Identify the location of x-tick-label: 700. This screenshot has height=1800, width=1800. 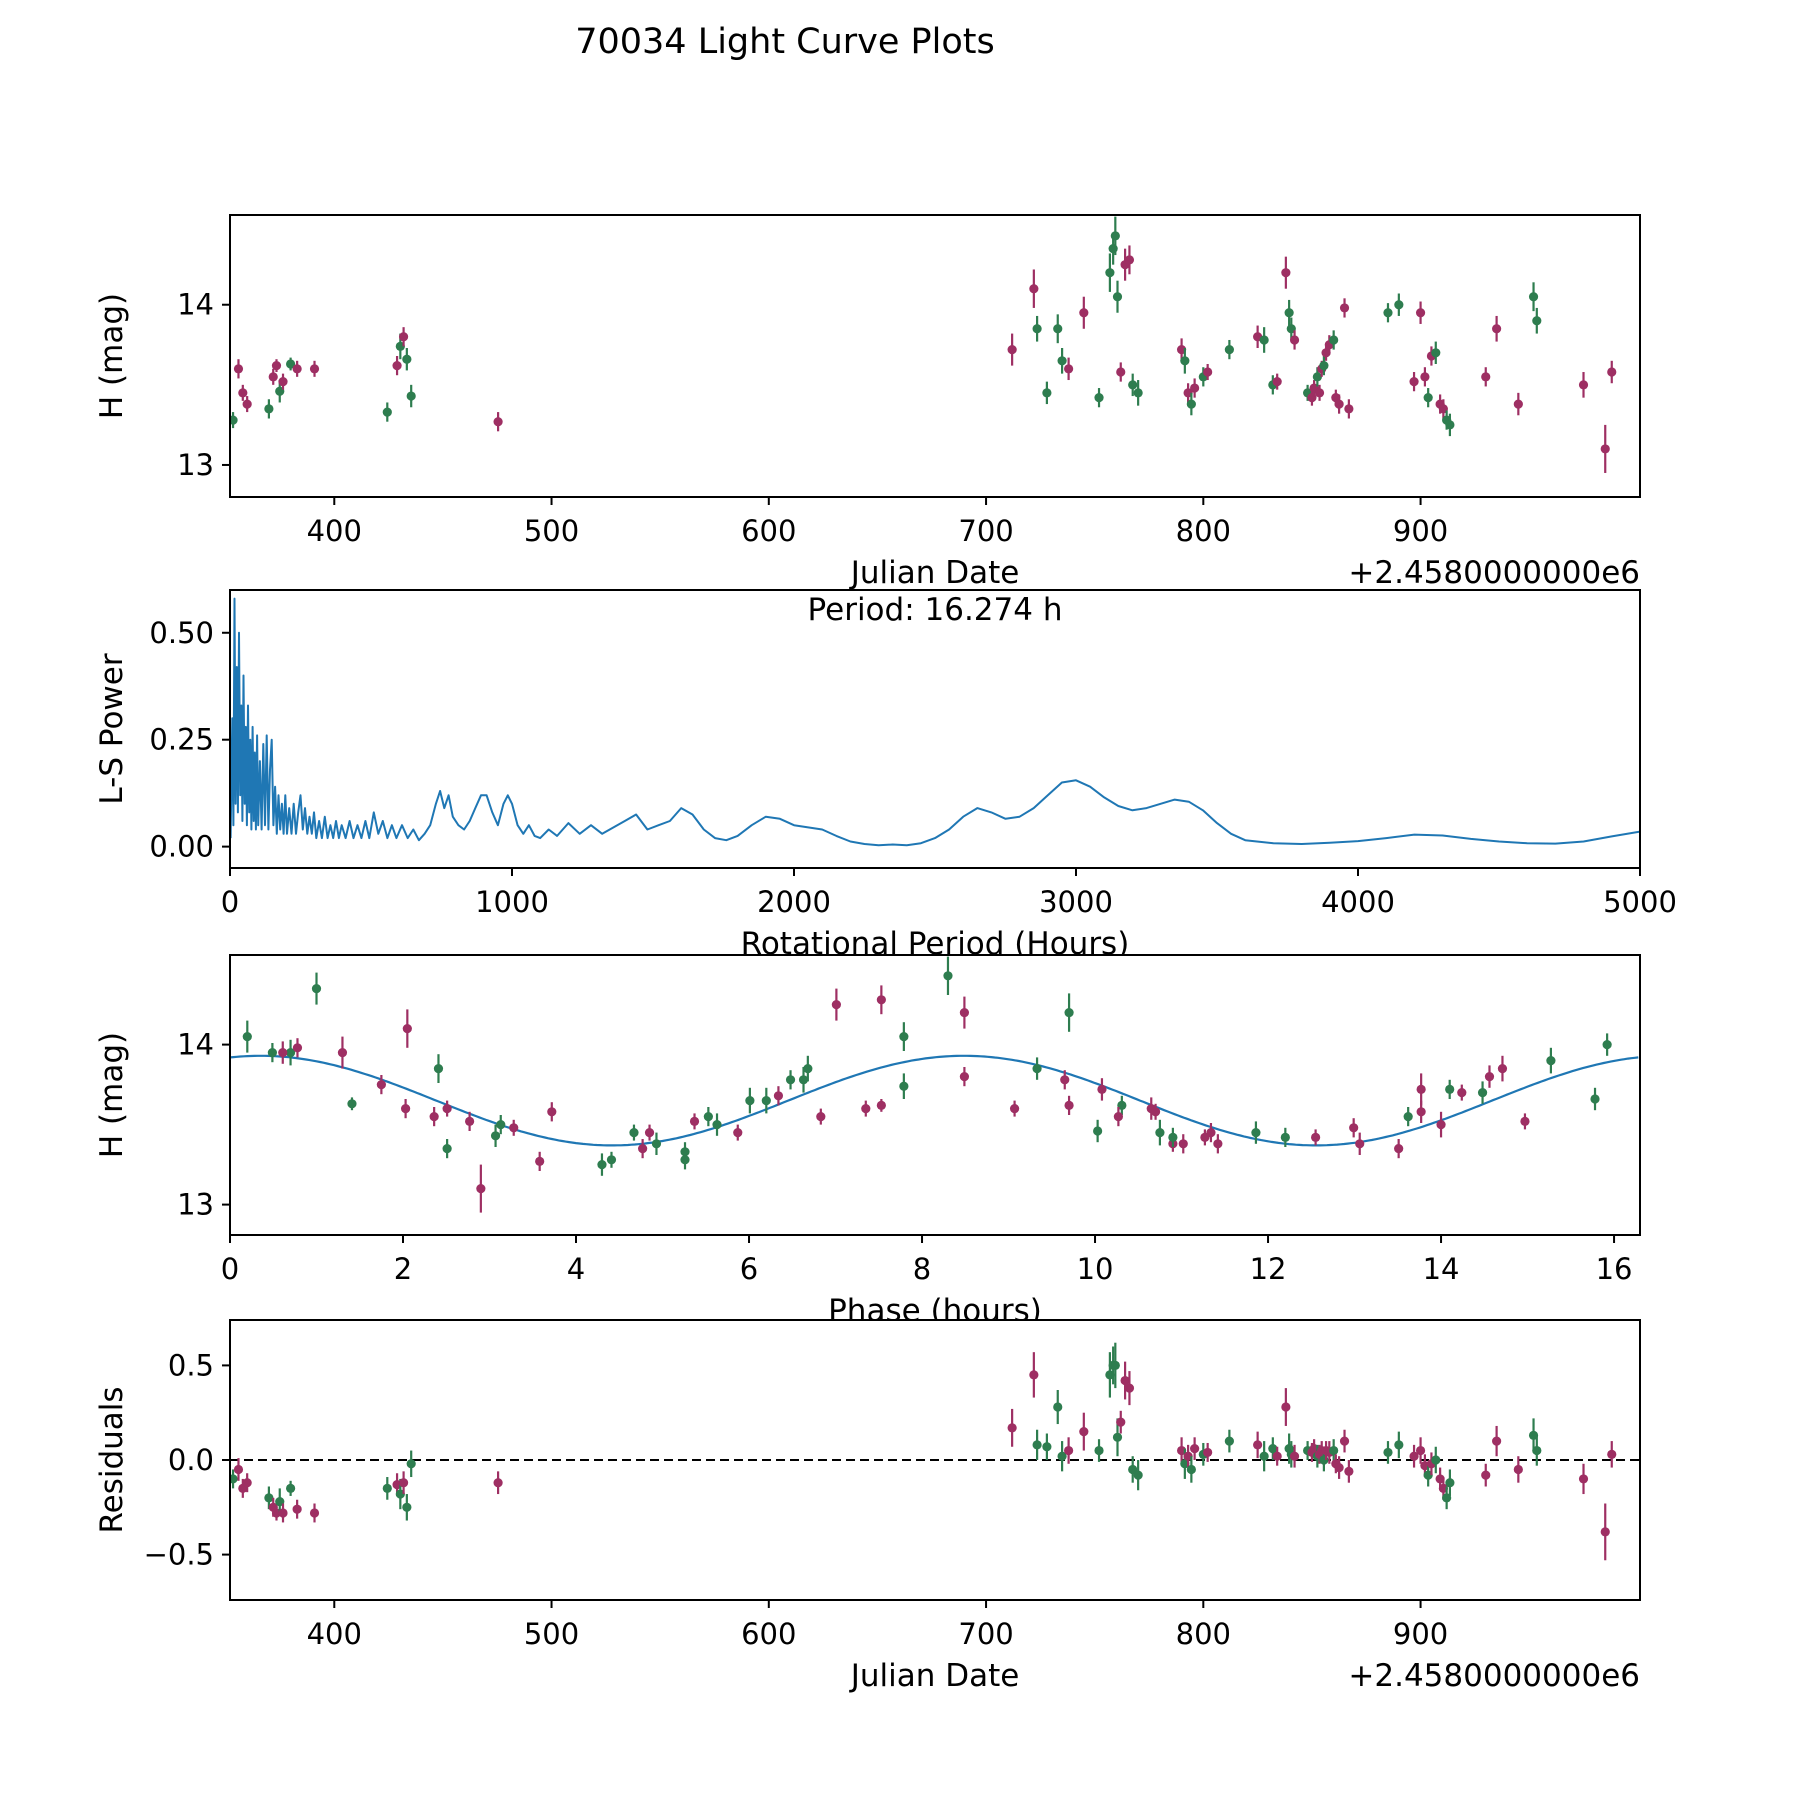
(985, 1634).